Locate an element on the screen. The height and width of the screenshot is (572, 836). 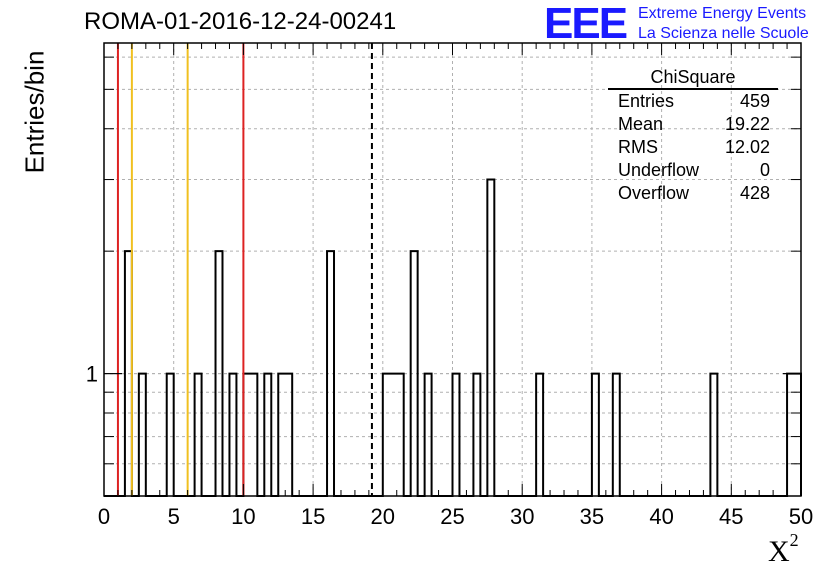
x-tick-label: 40 is located at coordinates (661, 516).